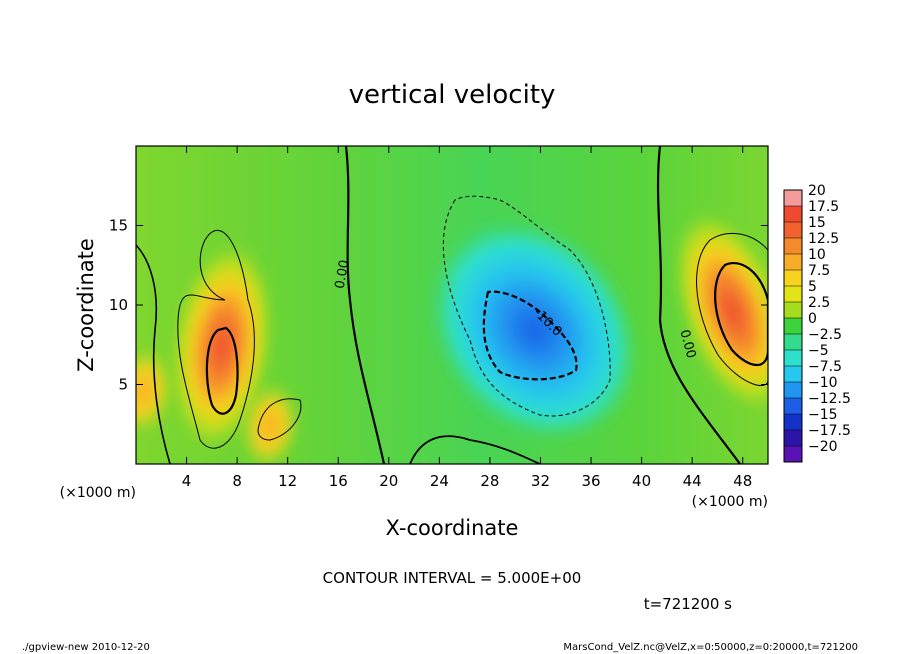  I want to click on y-axis-label: Z-coordinate, so click(86, 305).